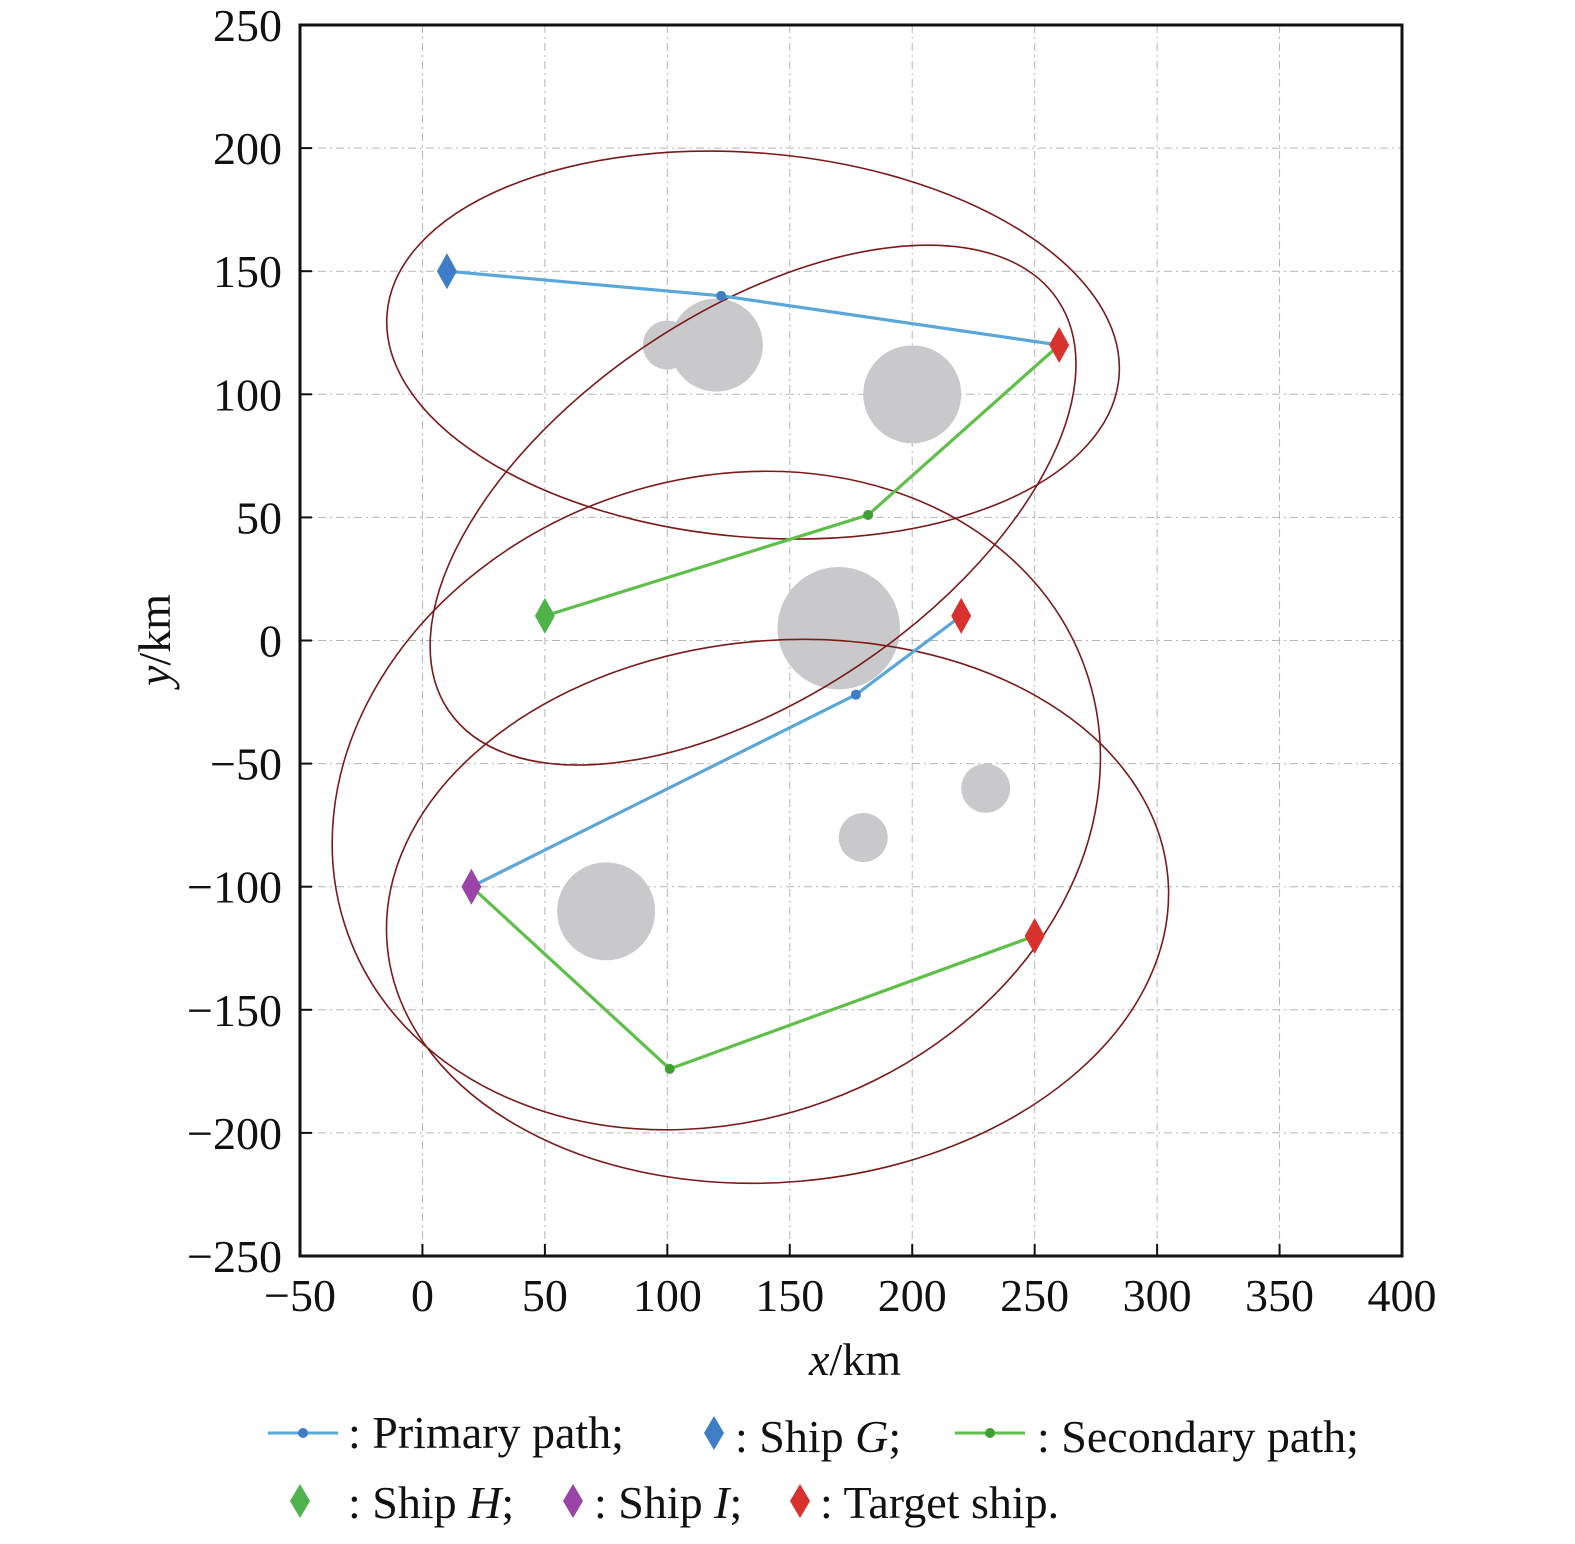 This screenshot has height=1544, width=1575. What do you see at coordinates (1198, 1436) in the screenshot?
I see `legend-secondary-label: : Secondary path;` at bounding box center [1198, 1436].